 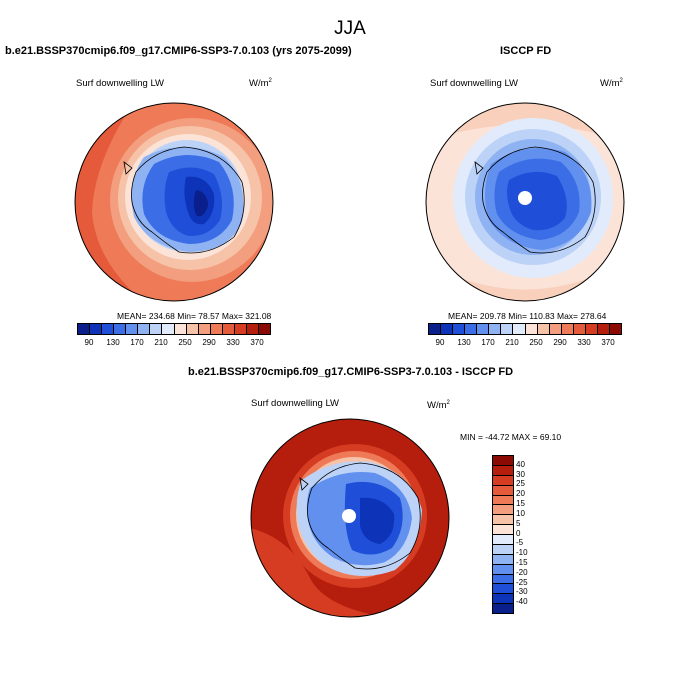 What do you see at coordinates (440, 342) in the screenshot?
I see `obs-colorbar-tick-label: 90` at bounding box center [440, 342].